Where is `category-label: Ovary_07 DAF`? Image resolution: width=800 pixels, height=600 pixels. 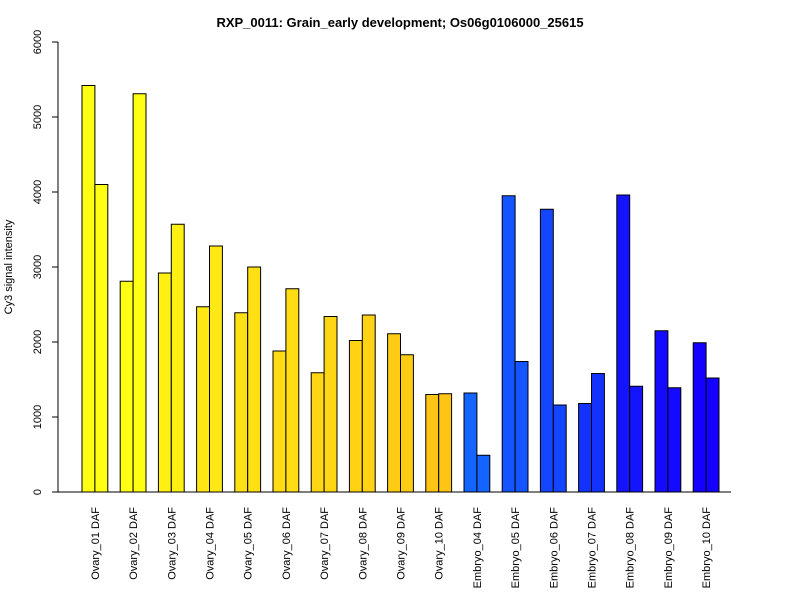 category-label: Ovary_07 DAF is located at coordinates (325, 543).